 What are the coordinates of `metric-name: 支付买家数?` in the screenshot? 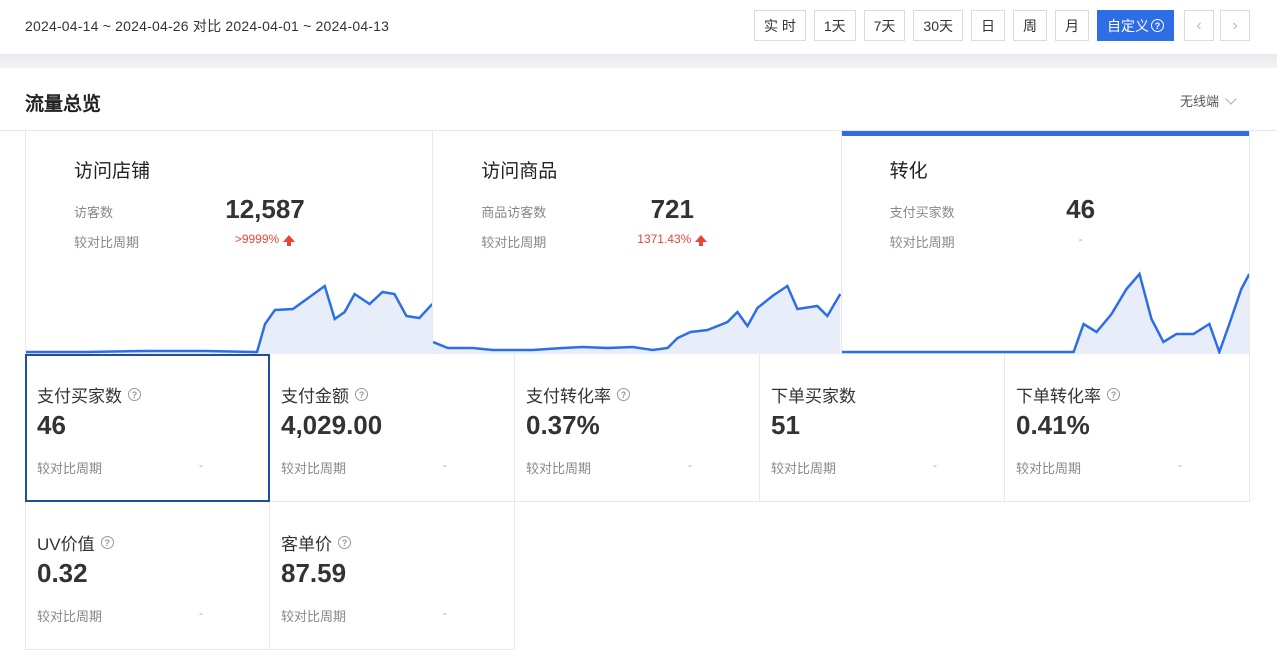 It's located at (89, 394).